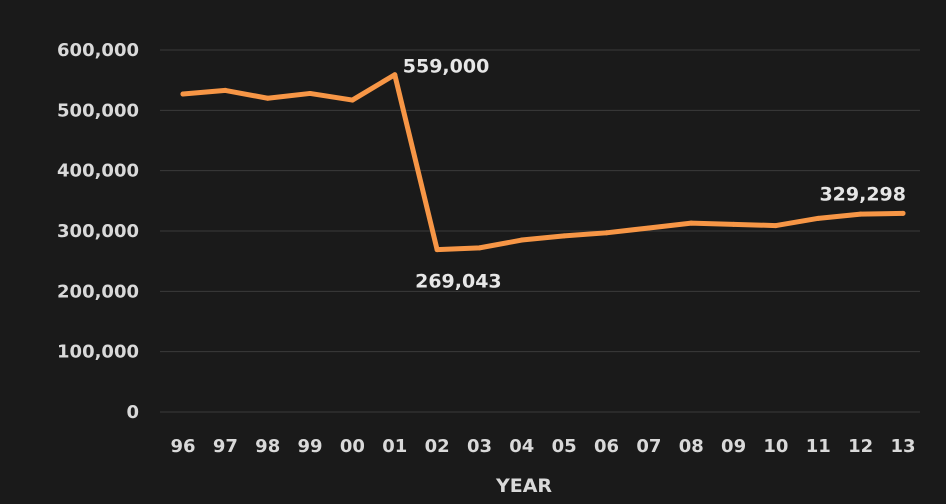 This screenshot has height=504, width=946. I want to click on x-tick-label: 11, so click(818, 446).